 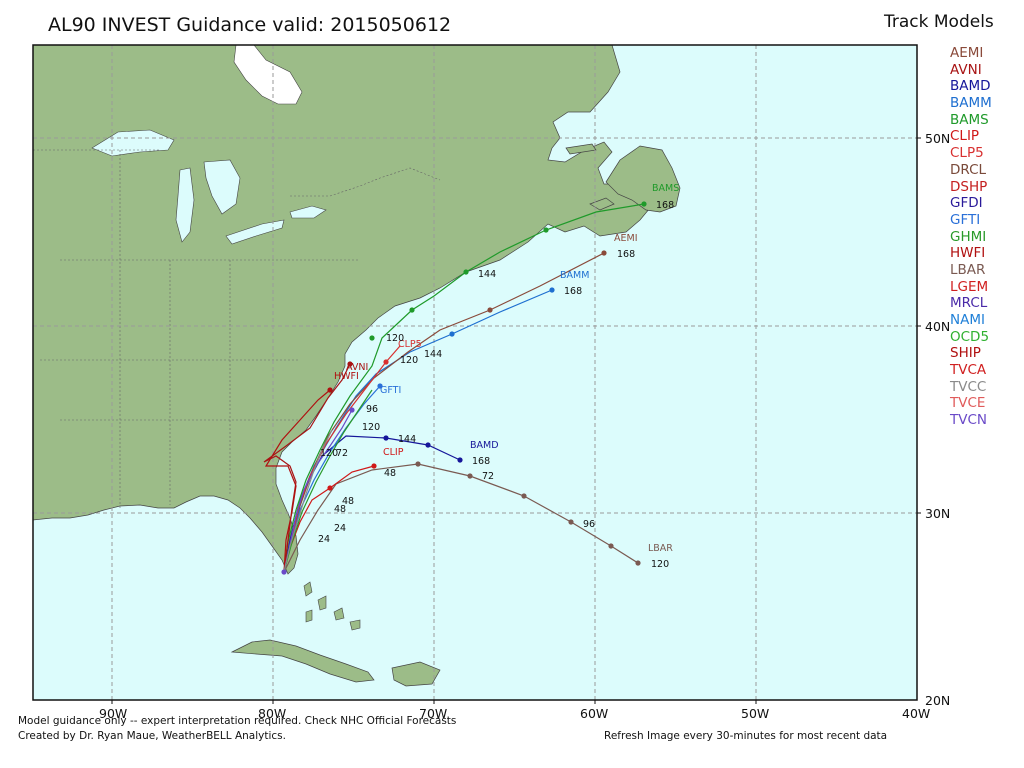 I want to click on point-tvcn-end, so click(x=352, y=410).